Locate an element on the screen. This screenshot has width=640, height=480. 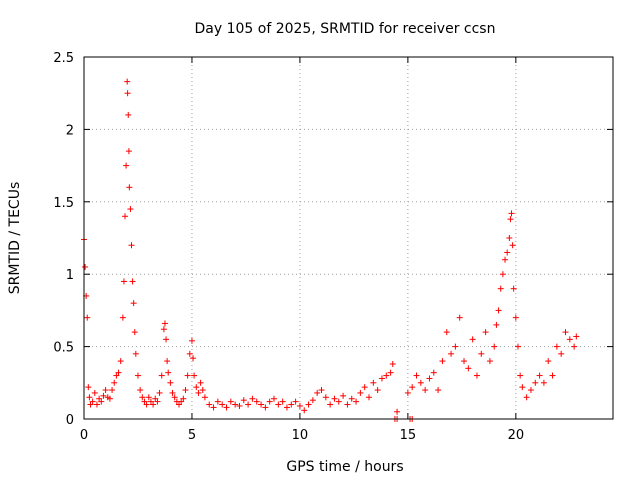
y-tick-label: 1 is located at coordinates (70, 275).